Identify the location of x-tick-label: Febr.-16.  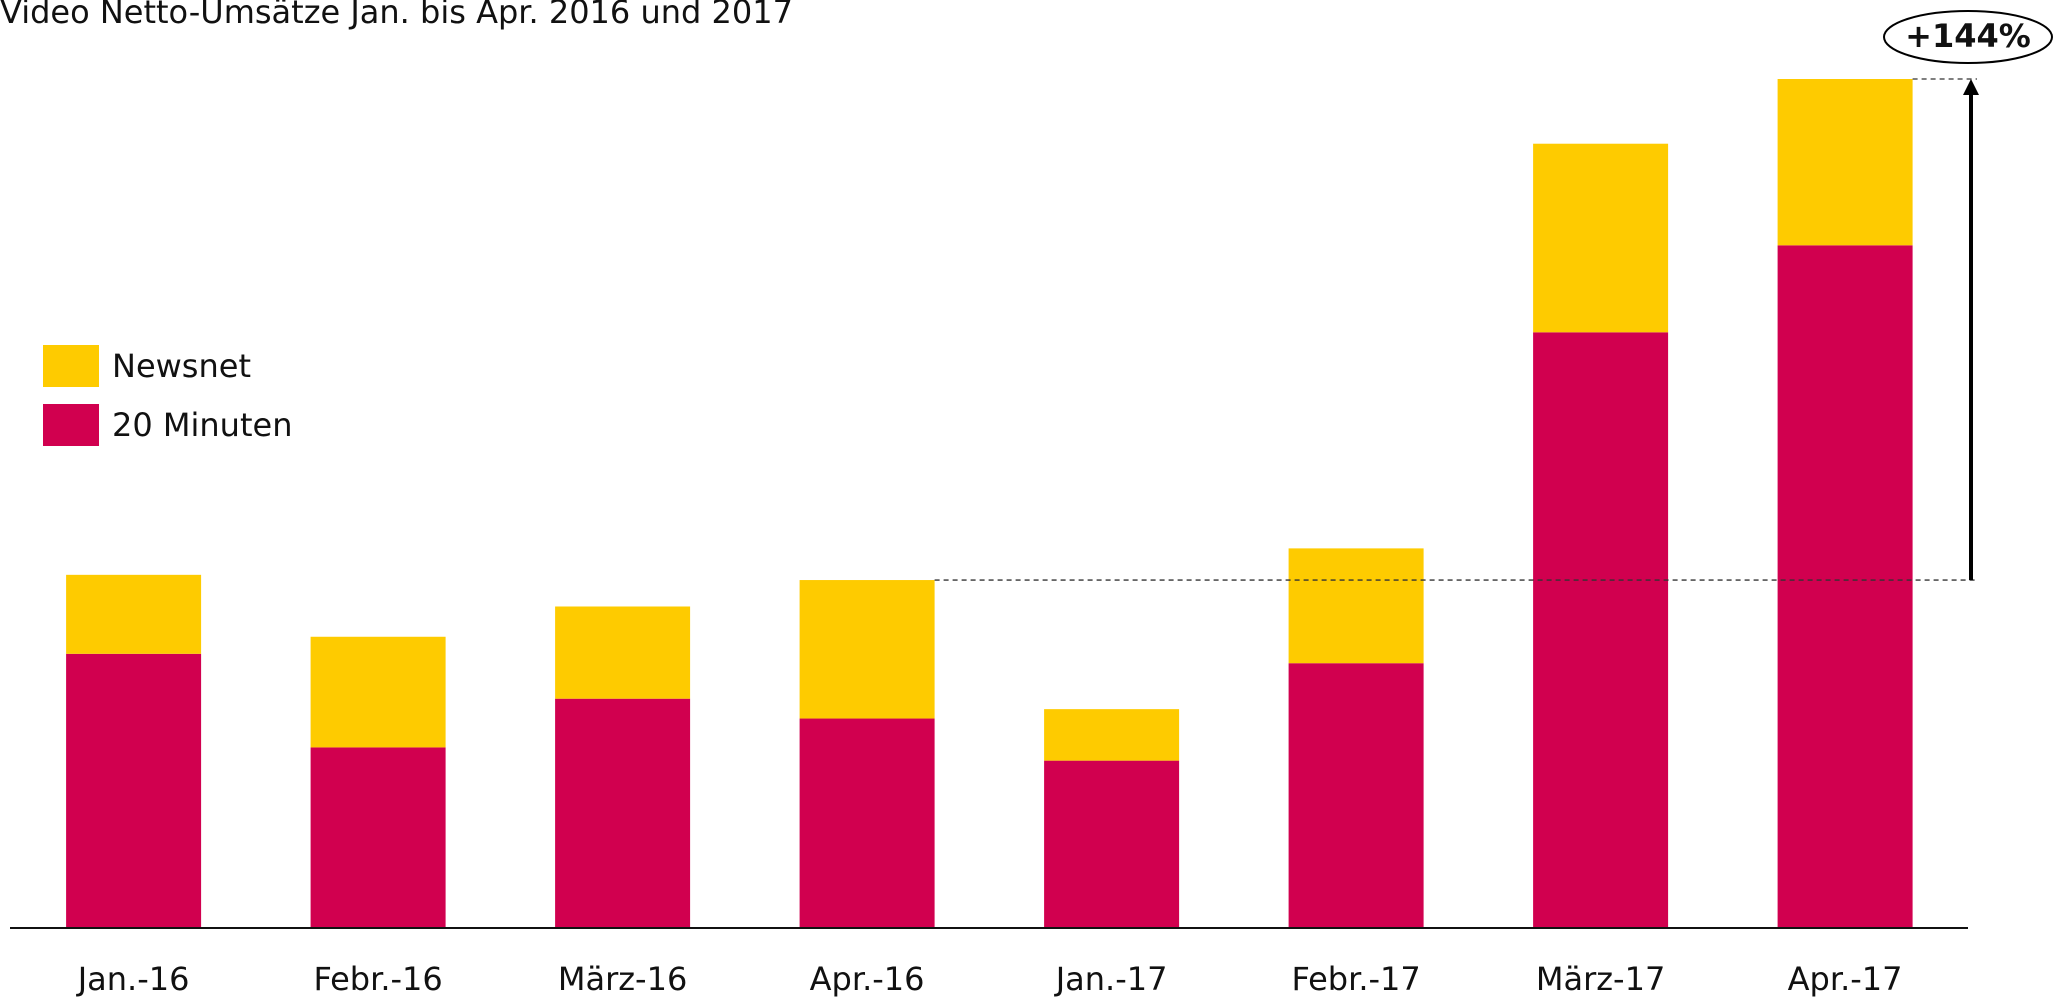
(377, 979).